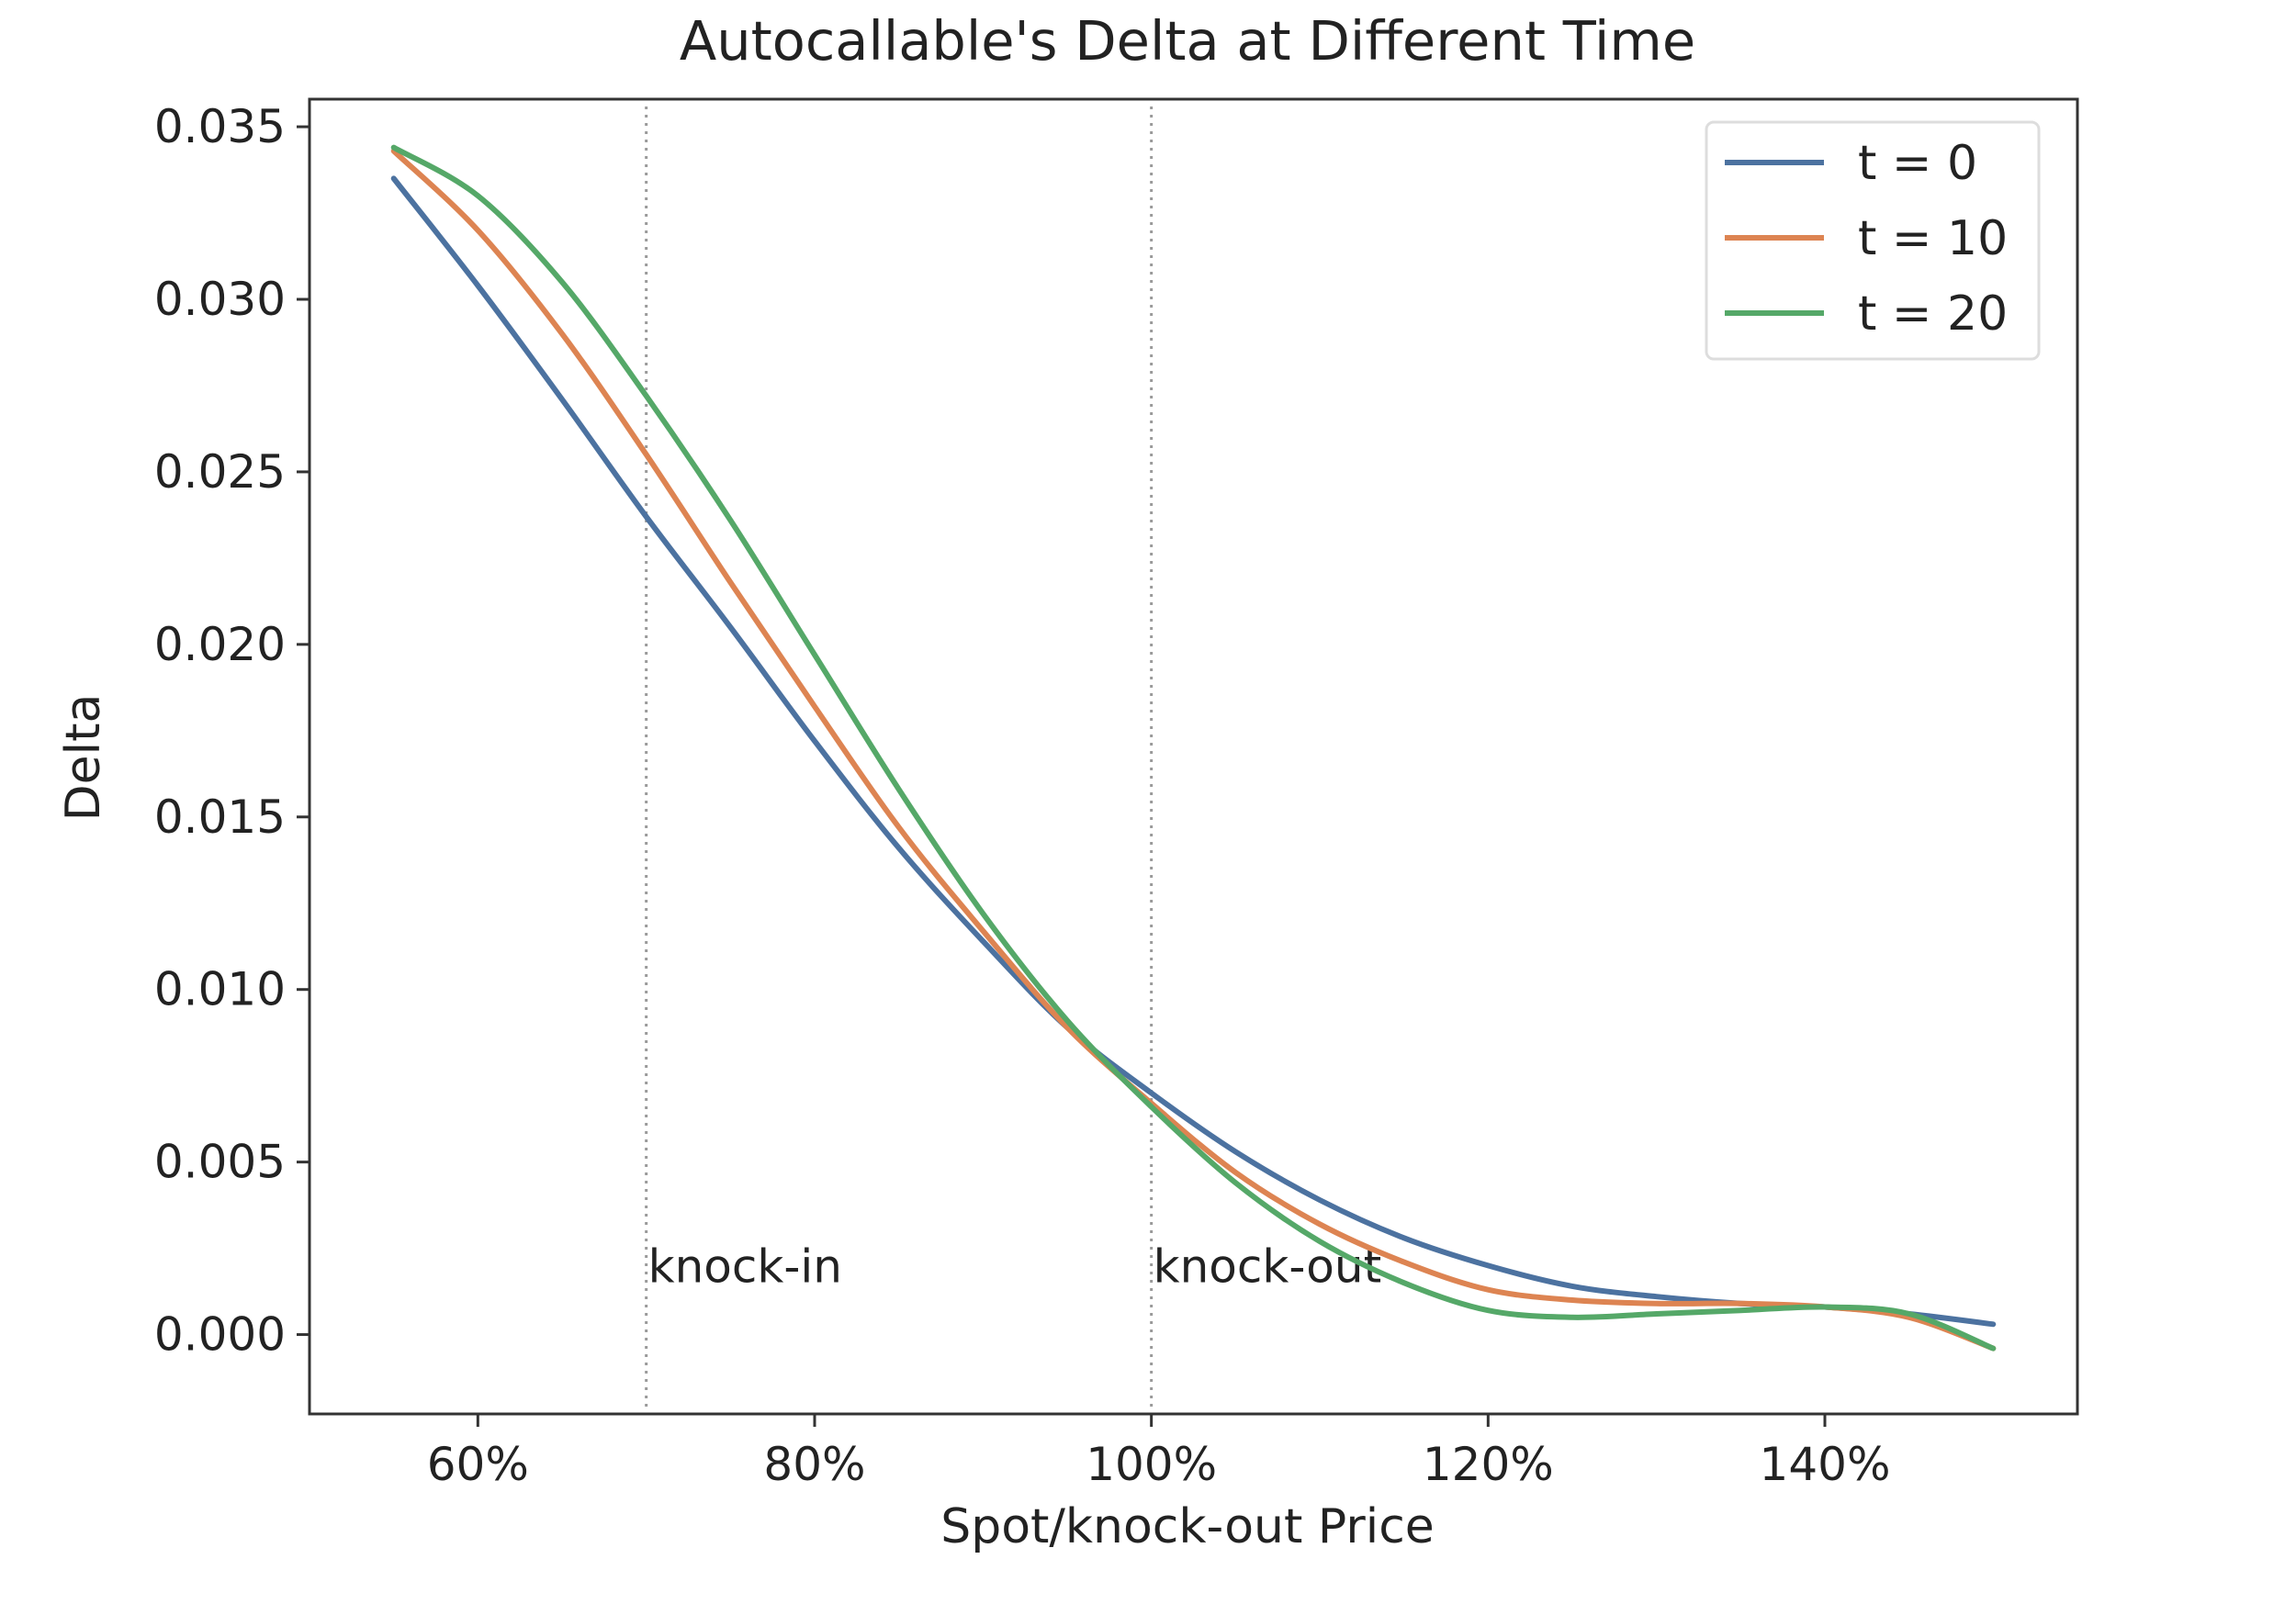 The image size is (2296, 1604). Describe the element at coordinates (1825, 1464) in the screenshot. I see `x-tick-label: 140%` at that location.